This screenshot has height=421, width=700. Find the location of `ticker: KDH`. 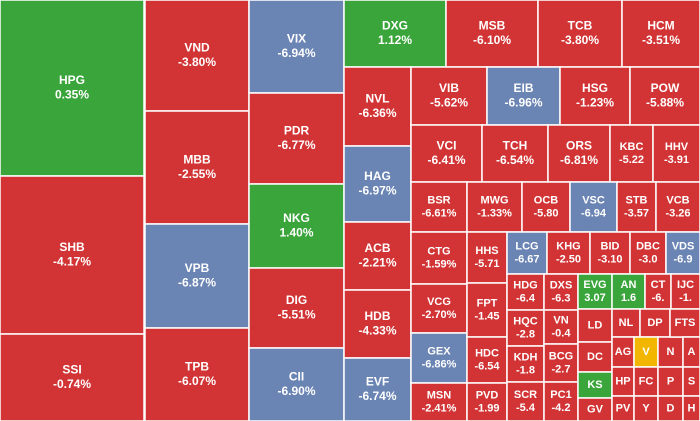

ticker: KDH is located at coordinates (526, 357).